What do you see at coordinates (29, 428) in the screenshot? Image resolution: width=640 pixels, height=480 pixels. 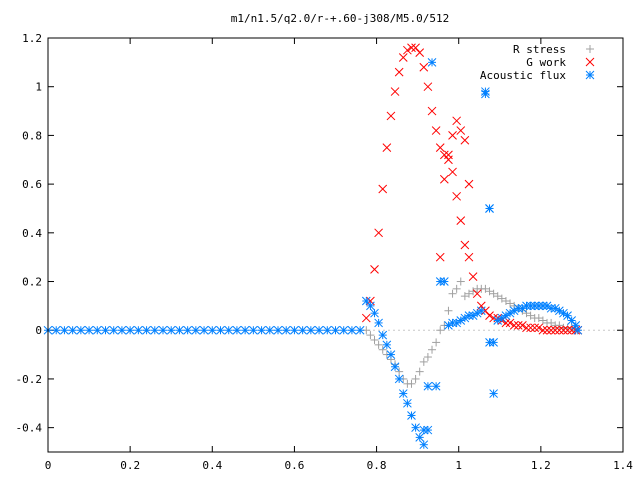 I see `y-tick-label: -0.4` at bounding box center [29, 428].